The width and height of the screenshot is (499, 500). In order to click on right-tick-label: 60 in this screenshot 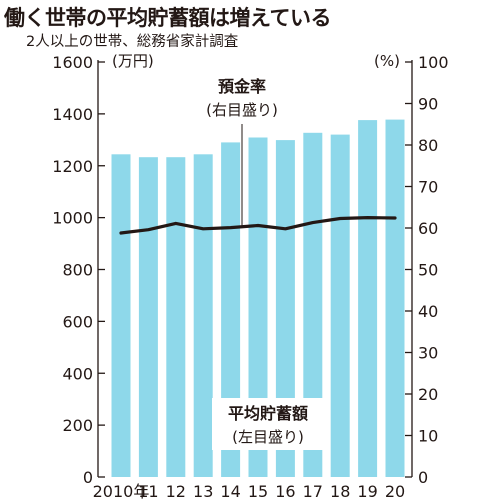, I will do `click(428, 228)`.